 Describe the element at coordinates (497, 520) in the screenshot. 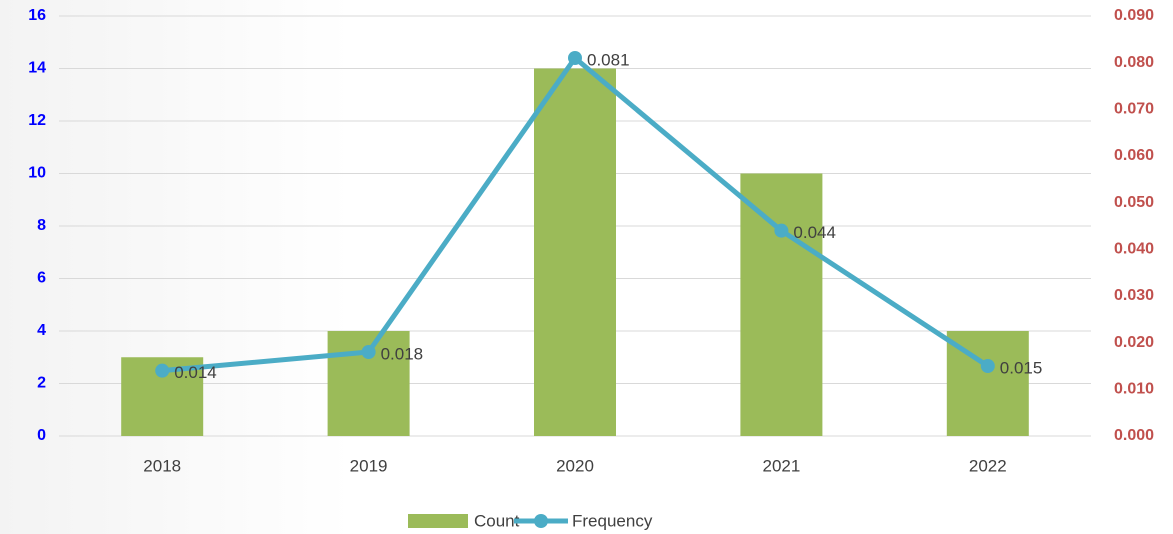

I see `legend-label: Count` at that location.